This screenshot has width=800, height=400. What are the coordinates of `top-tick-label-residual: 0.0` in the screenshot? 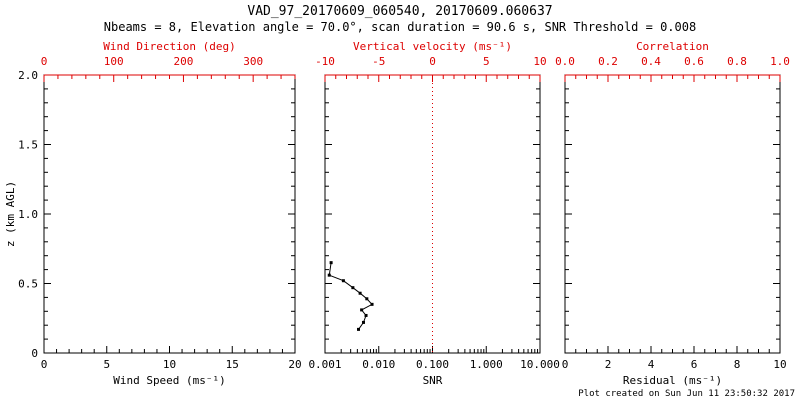 It's located at (565, 61).